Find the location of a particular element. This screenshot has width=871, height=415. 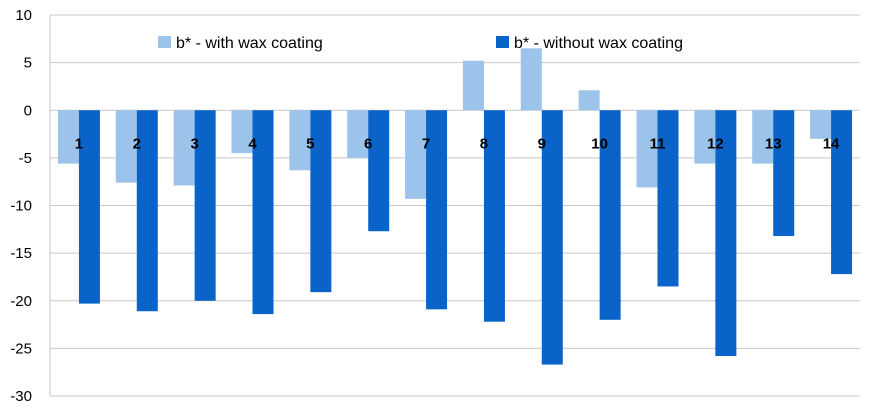

category-label: 8 is located at coordinates (484, 143).